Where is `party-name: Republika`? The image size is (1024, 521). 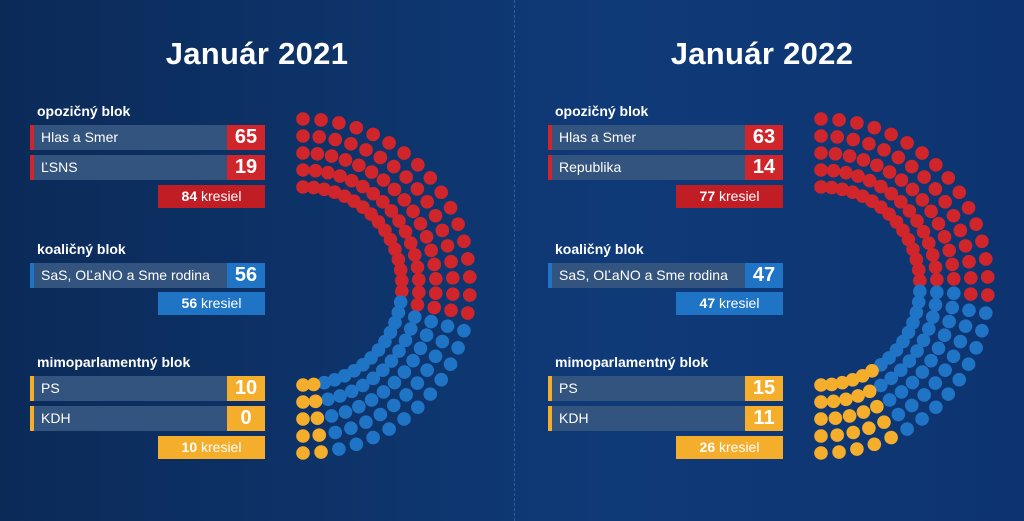
party-name: Republika is located at coordinates (590, 167).